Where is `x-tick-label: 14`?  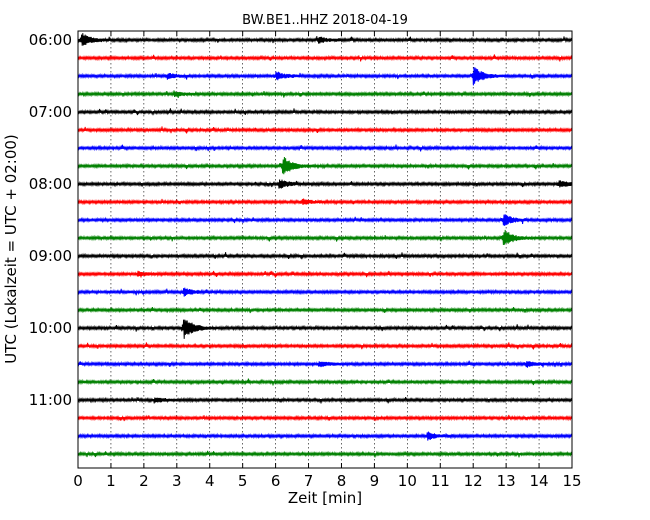
x-tick-label: 14 is located at coordinates (539, 481).